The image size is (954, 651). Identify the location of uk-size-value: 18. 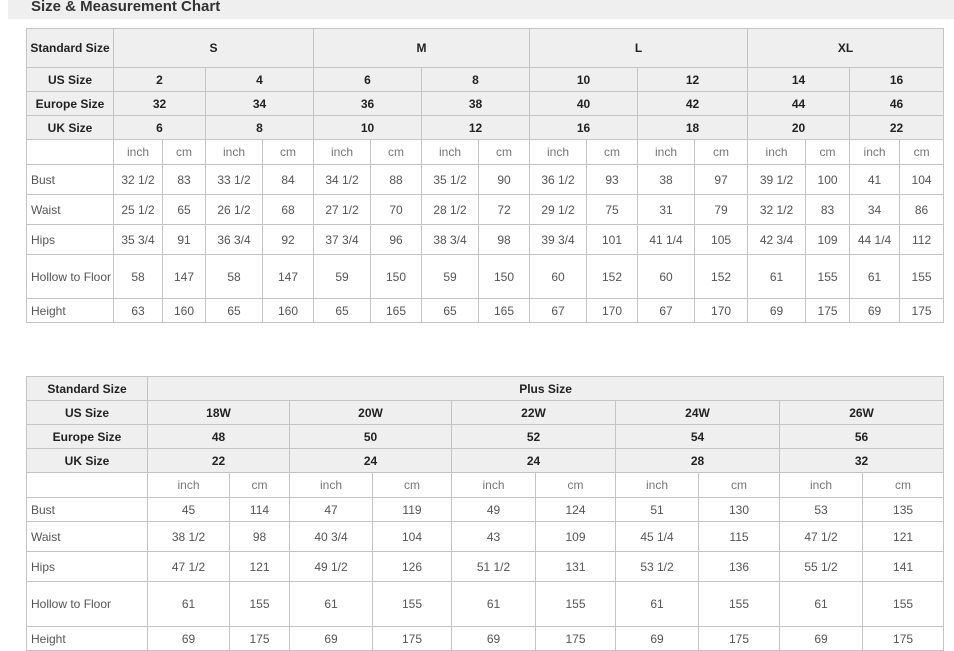
(693, 127).